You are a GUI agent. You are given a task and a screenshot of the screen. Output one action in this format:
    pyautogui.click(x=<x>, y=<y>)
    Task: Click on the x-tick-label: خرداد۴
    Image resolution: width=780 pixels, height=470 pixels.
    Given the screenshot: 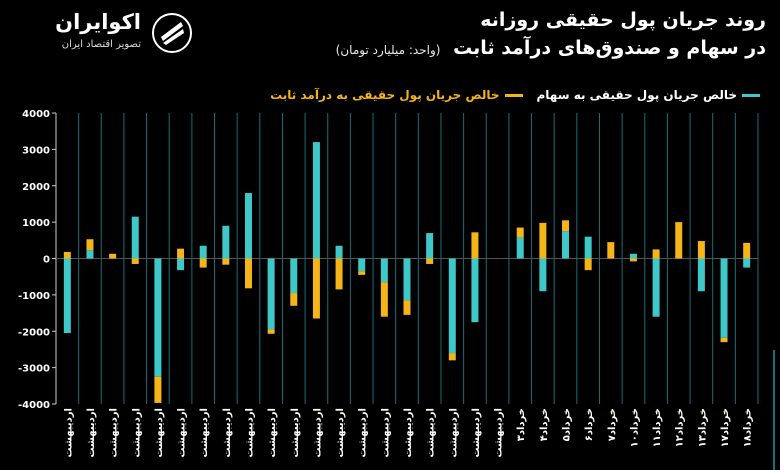 What is the action you would take?
    pyautogui.click(x=544, y=424)
    